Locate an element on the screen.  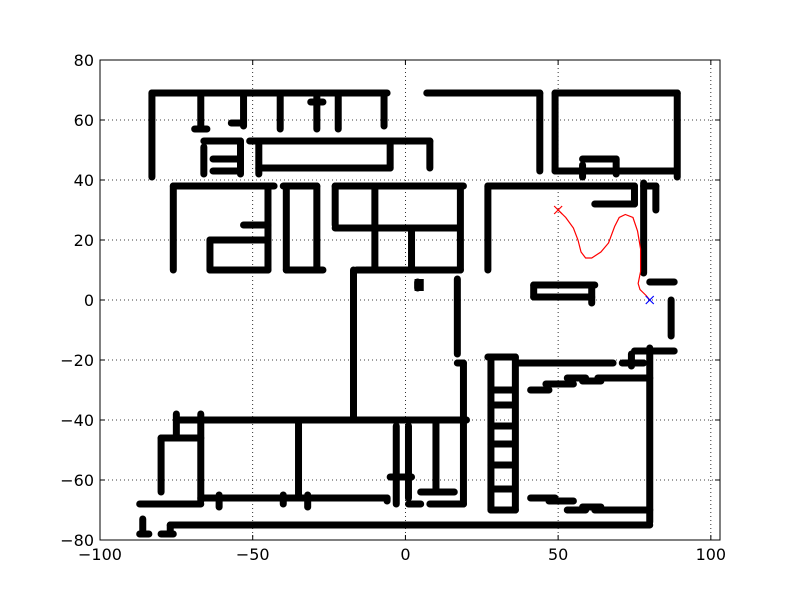
y-tick-label: −40 is located at coordinates (77, 420).